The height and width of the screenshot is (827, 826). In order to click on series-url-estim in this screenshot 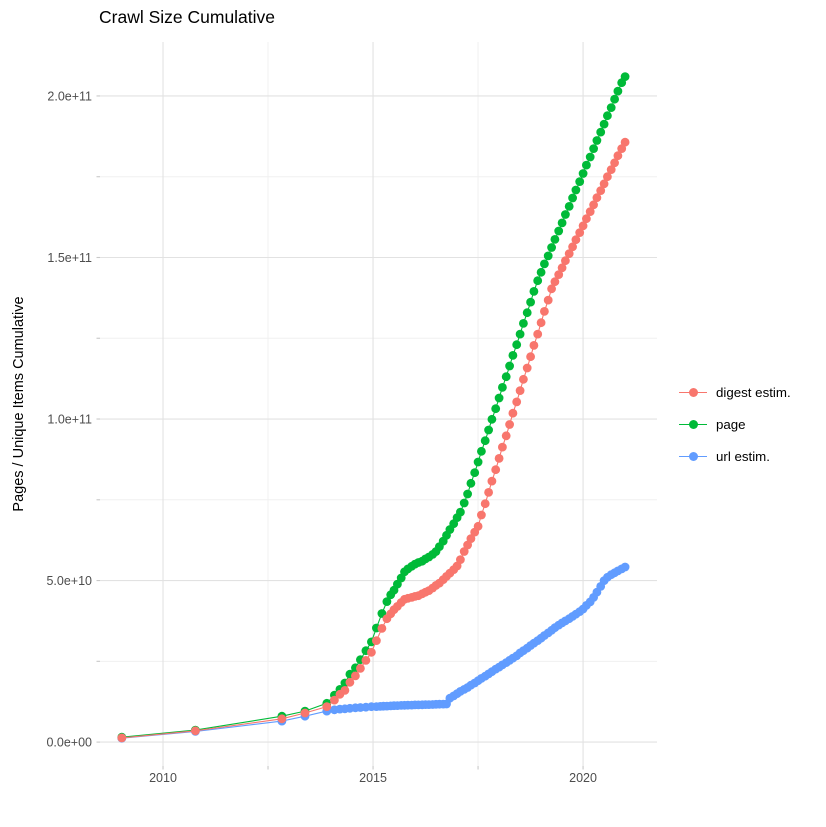, I will do `click(373, 652)`.